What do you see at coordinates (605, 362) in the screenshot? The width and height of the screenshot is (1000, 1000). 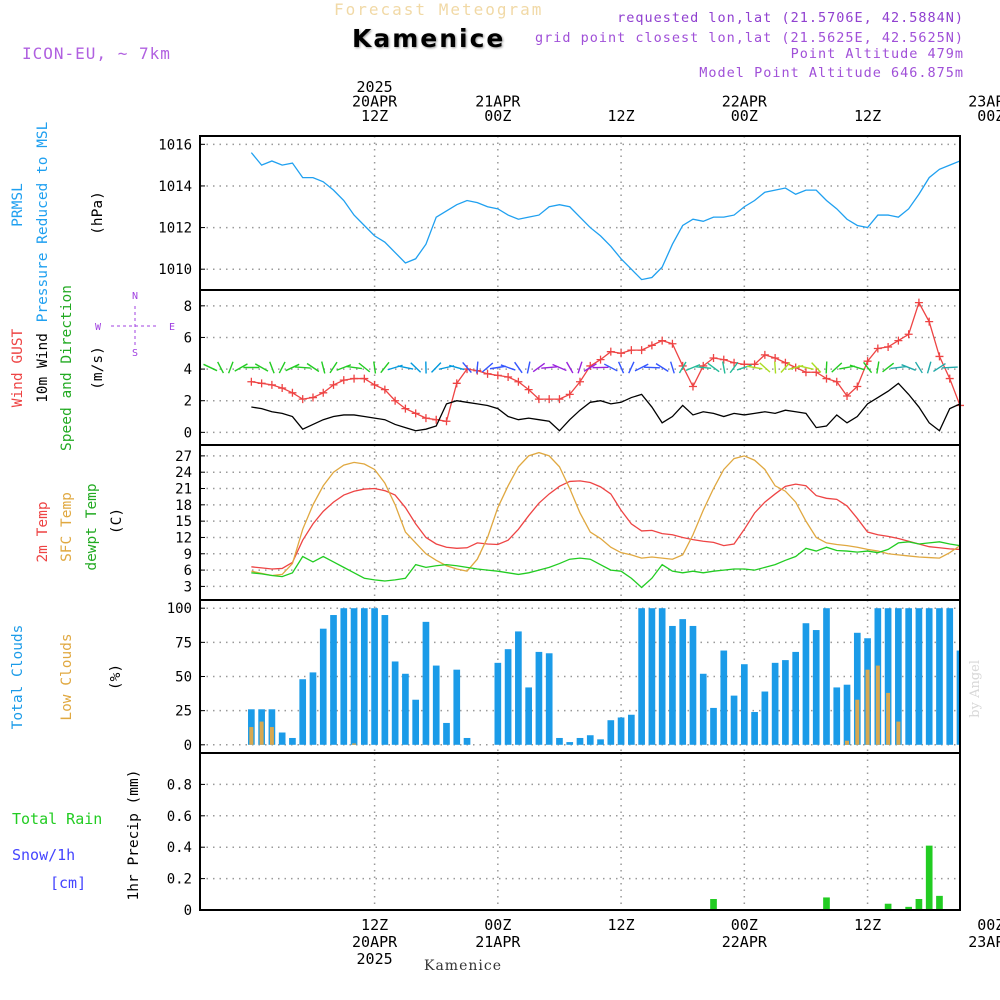 I see `series-wind-gust` at bounding box center [605, 362].